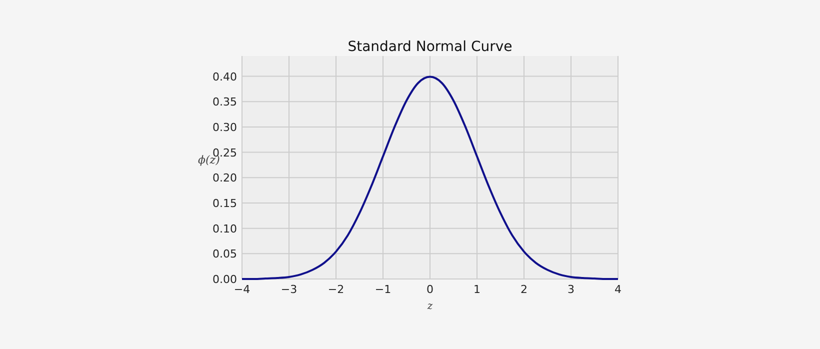  Describe the element at coordinates (224, 203) in the screenshot. I see `y-tick-label: 0.15` at that location.